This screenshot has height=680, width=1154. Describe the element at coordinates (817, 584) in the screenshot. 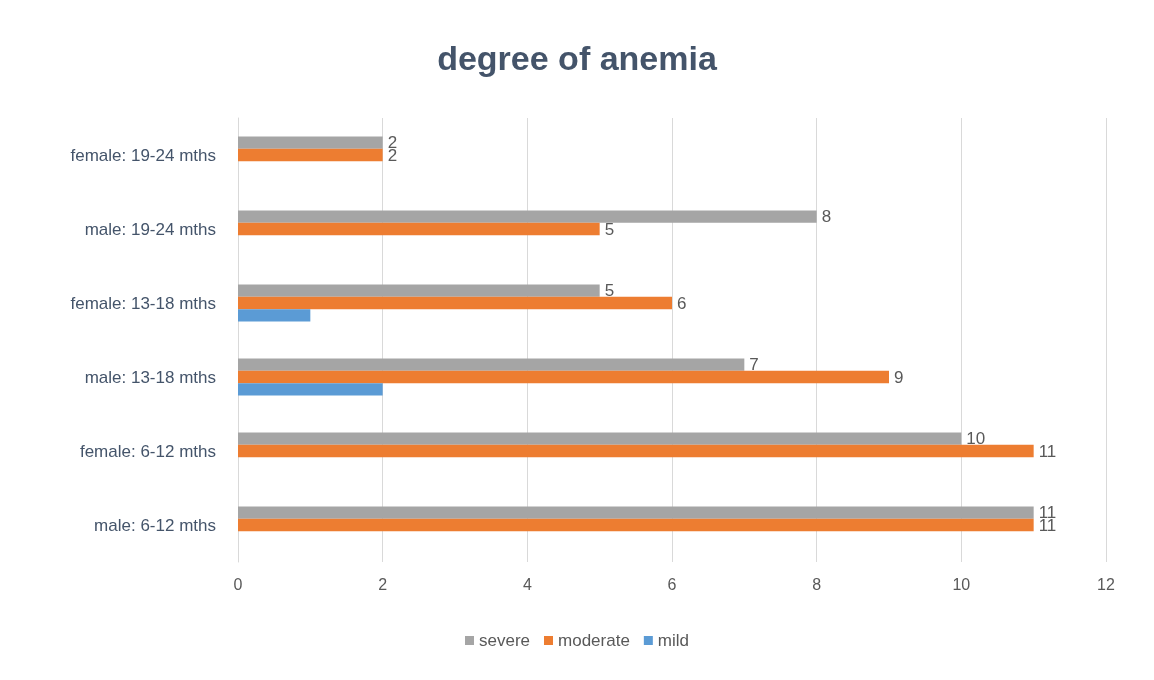

I see `x-tick-label: 8` at that location.